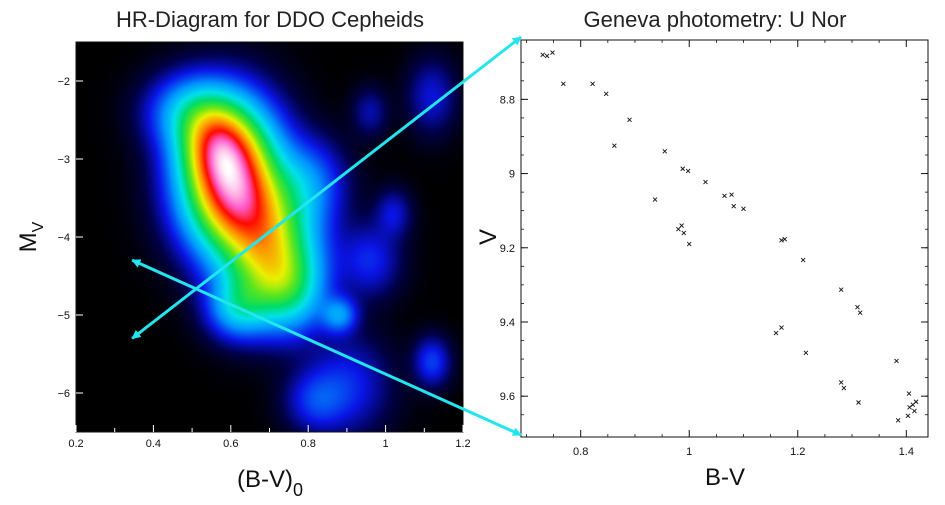  Describe the element at coordinates (265, 479) in the screenshot. I see `hr-x-axis-label-main: (B-V)` at that location.